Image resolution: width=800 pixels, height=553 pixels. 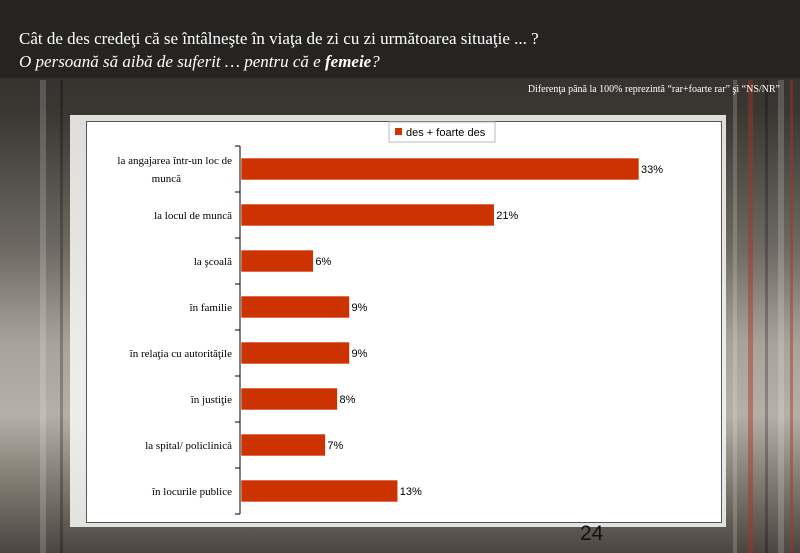 What do you see at coordinates (652, 170) in the screenshot?
I see `data-label-1: 33%` at bounding box center [652, 170].